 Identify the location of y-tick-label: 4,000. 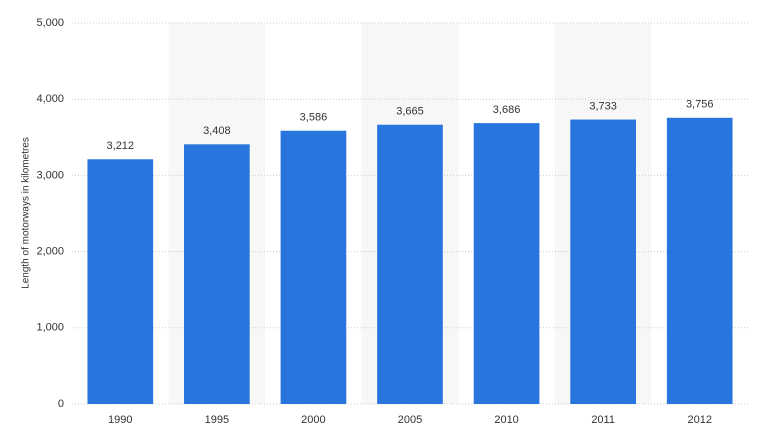
(50, 99).